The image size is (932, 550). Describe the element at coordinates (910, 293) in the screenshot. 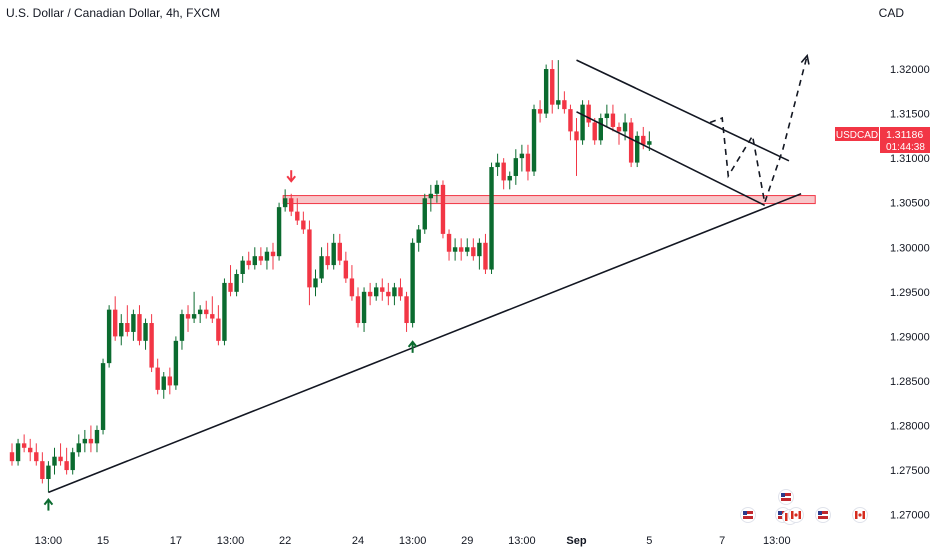

I see `y-tick-label: 1.29500` at that location.